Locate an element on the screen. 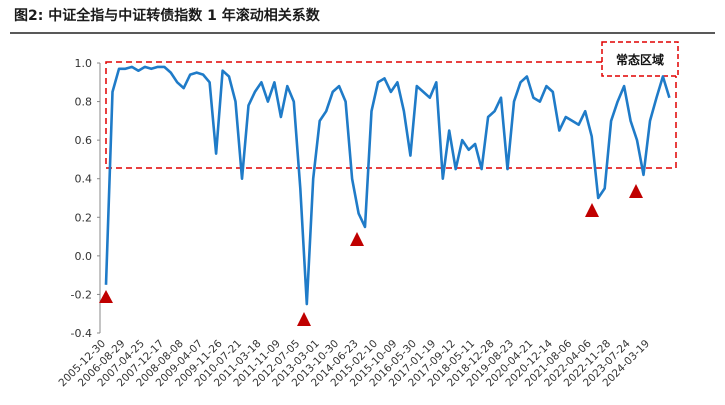 This screenshot has width=725, height=405. annotation-box is located at coordinates (640, 59).